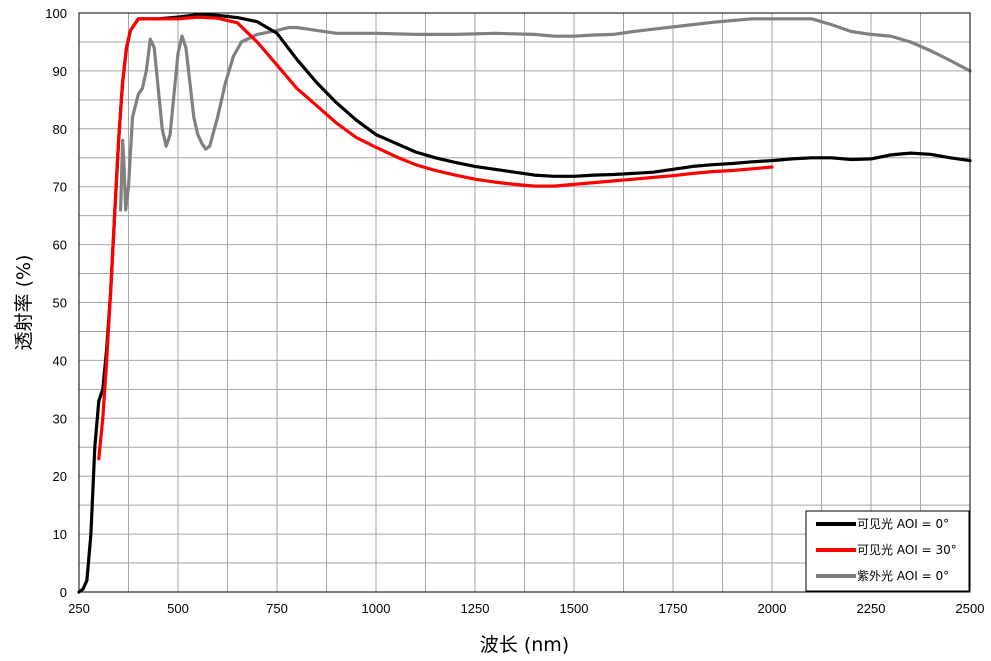 This screenshot has height=661, width=991. What do you see at coordinates (475, 608) in the screenshot?
I see `x-tick-label: 1250` at bounding box center [475, 608].